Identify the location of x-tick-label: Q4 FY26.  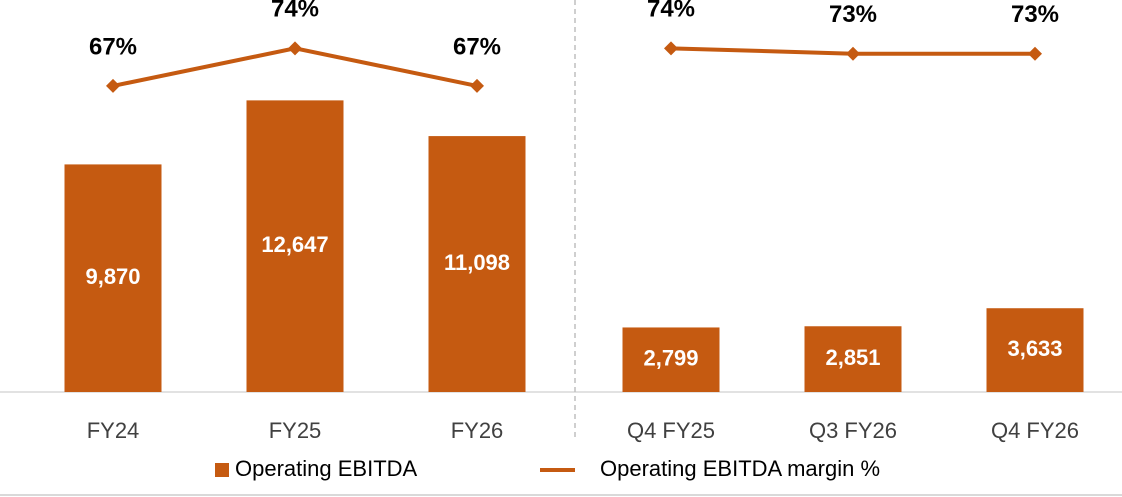
(1035, 430).